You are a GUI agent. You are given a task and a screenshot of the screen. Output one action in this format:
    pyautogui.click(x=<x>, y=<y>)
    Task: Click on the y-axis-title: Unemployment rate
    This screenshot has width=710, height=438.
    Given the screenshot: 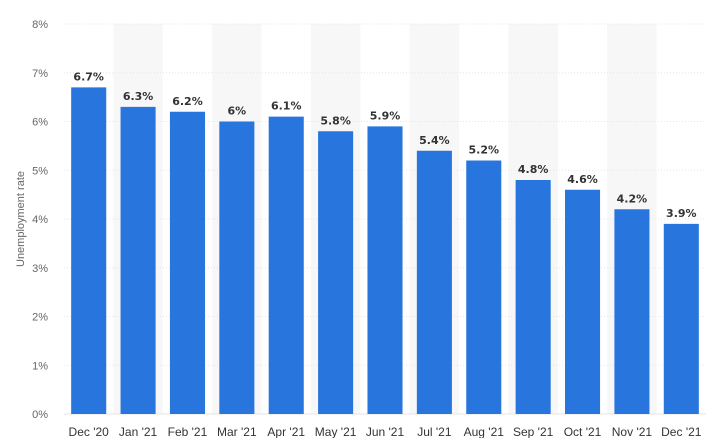 What is the action you would take?
    pyautogui.click(x=21, y=219)
    